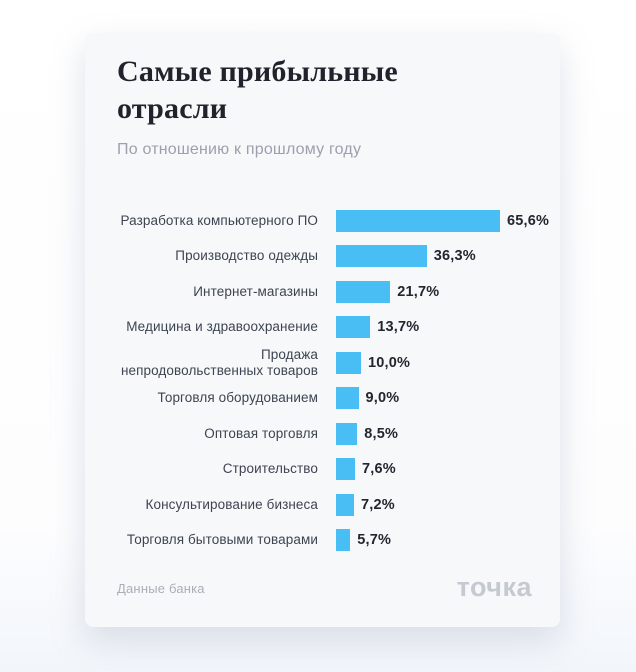 The width and height of the screenshot is (636, 672). Describe the element at coordinates (255, 291) in the screenshot. I see `category-label: Интернет-магазины` at that location.